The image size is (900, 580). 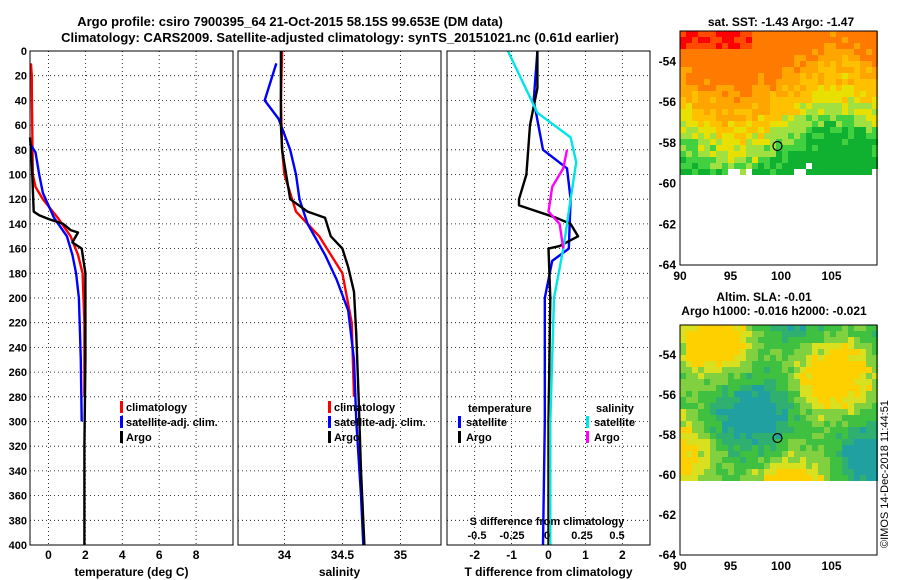 What do you see at coordinates (285, 555) in the screenshot?
I see `x-tick-label: 34` at bounding box center [285, 555].